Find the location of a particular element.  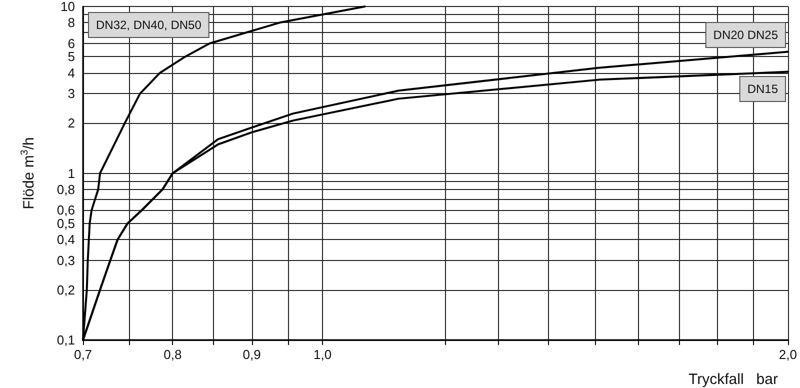

y-tick-label: 0,1 is located at coordinates (65, 340).